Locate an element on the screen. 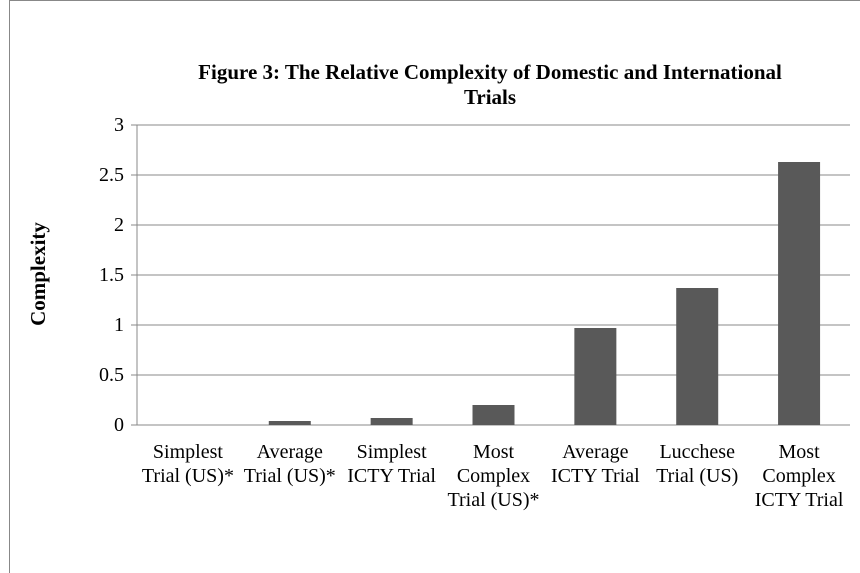 This screenshot has height=573, width=860. x-tick-label: Average Trial (US)* is located at coordinates (289, 464).